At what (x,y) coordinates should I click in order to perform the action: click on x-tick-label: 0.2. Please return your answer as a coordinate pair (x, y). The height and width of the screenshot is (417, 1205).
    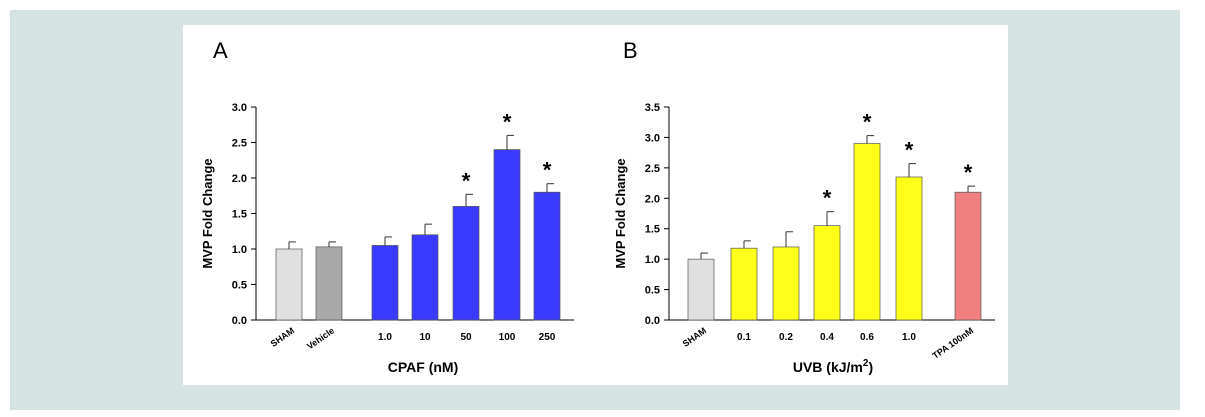
    Looking at the image, I should click on (786, 337).